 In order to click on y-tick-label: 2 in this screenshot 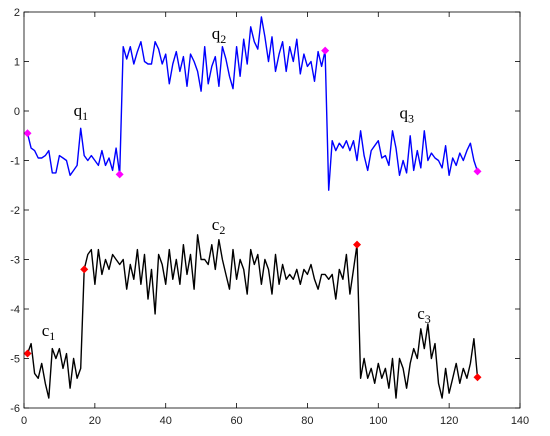, I will do `click(17, 13)`.